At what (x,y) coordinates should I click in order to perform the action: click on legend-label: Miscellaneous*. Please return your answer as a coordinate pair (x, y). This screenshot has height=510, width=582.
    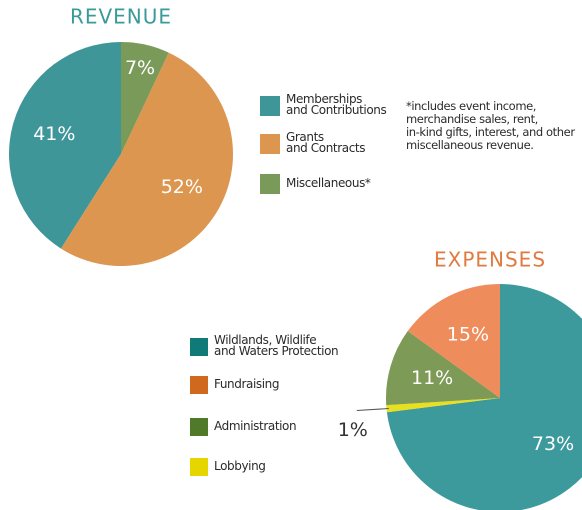
    Looking at the image, I should click on (328, 182).